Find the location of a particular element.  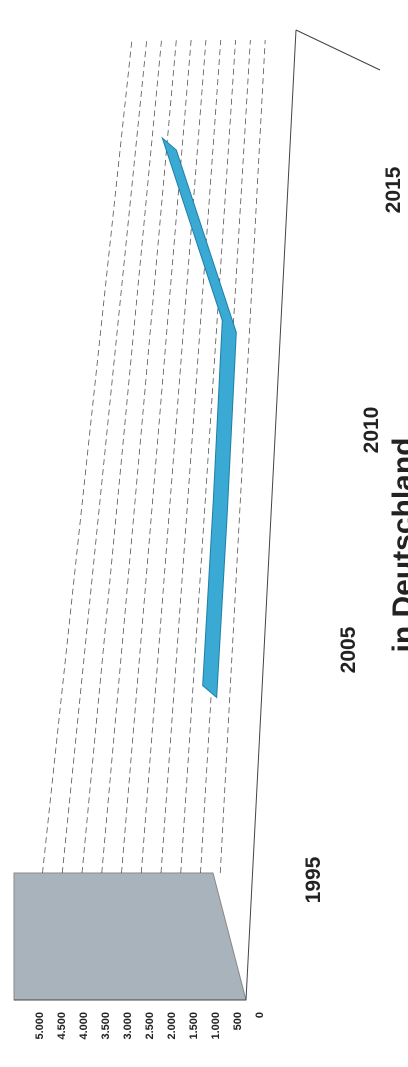

x-tick-label: 1995 is located at coordinates (313, 879).